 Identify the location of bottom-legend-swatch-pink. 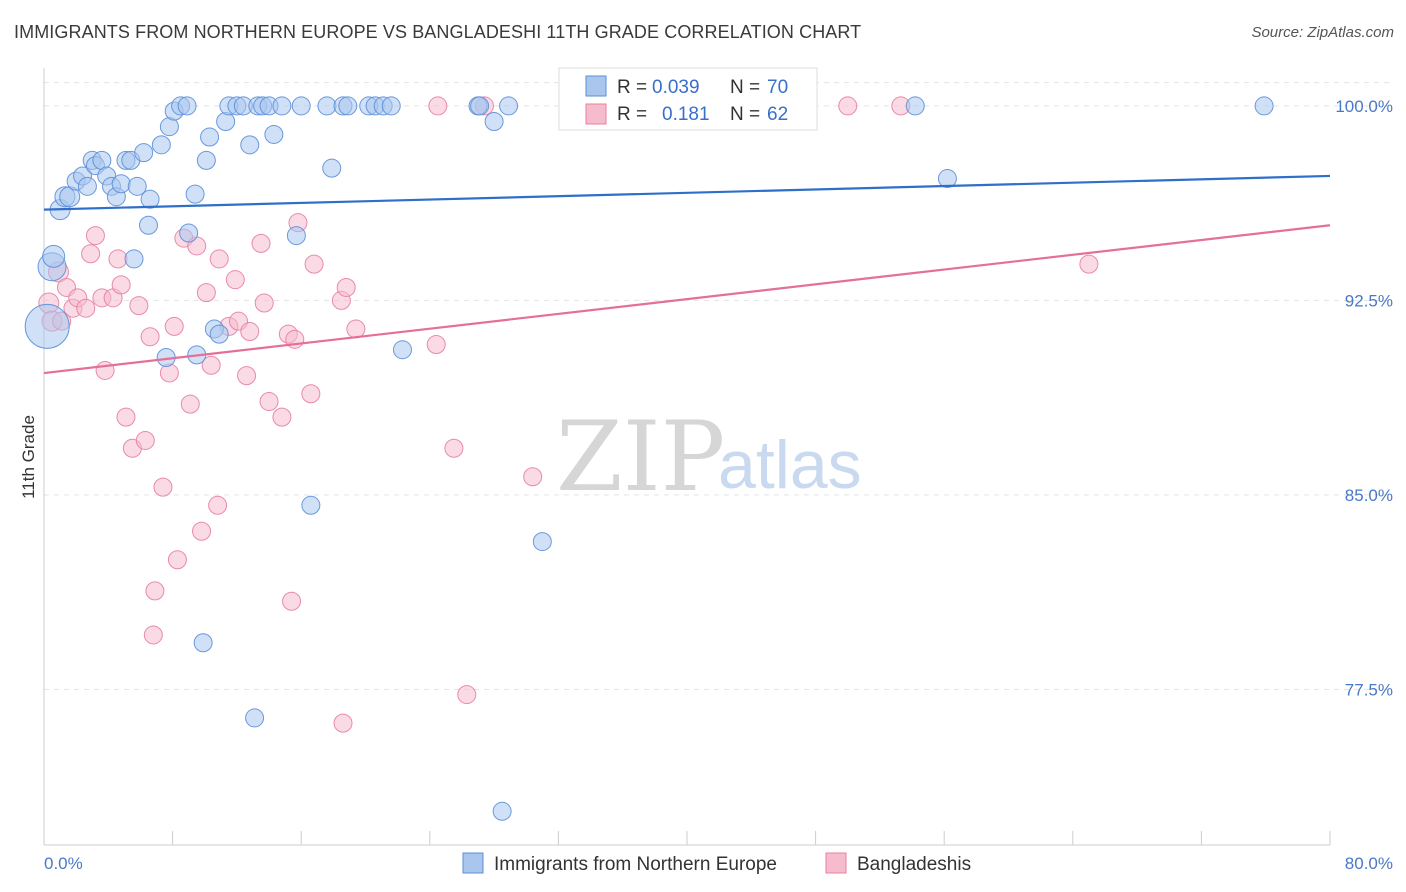
(836, 863).